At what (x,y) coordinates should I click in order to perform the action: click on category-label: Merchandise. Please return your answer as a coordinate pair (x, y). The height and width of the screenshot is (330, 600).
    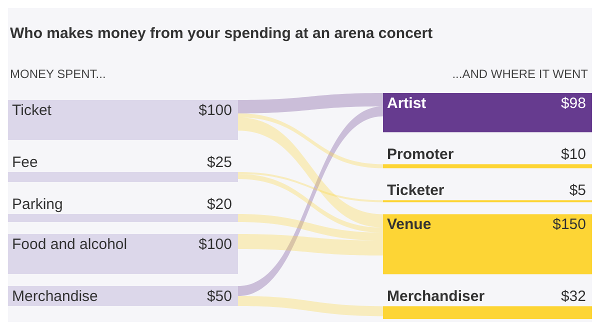
    Looking at the image, I should click on (55, 296).